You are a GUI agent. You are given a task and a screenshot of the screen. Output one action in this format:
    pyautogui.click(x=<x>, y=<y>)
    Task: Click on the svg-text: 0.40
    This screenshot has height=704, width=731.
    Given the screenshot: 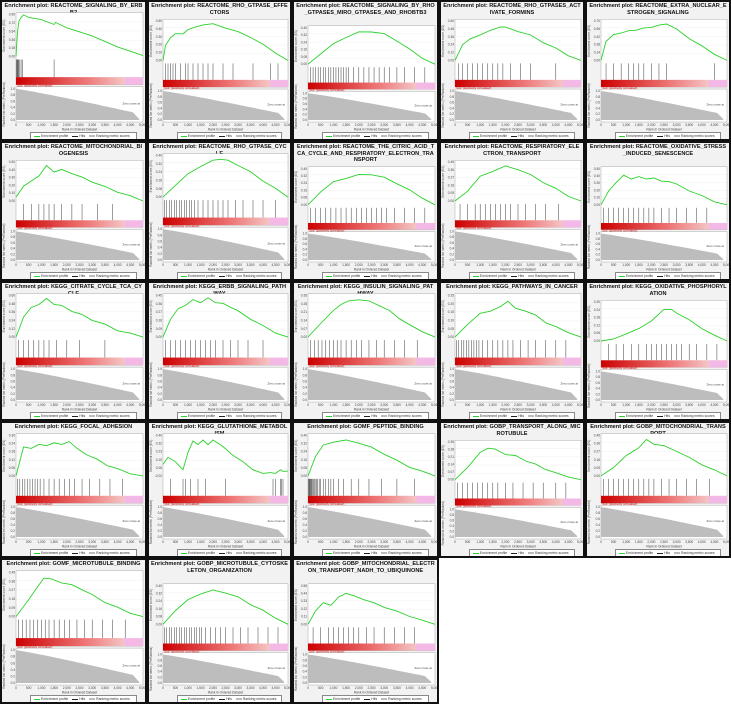 What is the action you would take?
    pyautogui.click(x=159, y=586)
    